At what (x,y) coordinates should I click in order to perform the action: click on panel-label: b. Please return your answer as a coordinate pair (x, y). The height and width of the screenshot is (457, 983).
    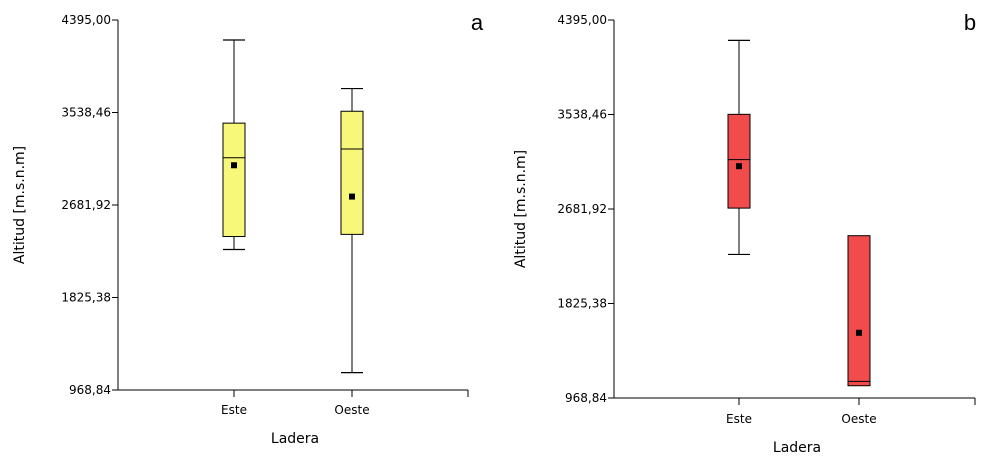
    Looking at the image, I should click on (970, 22).